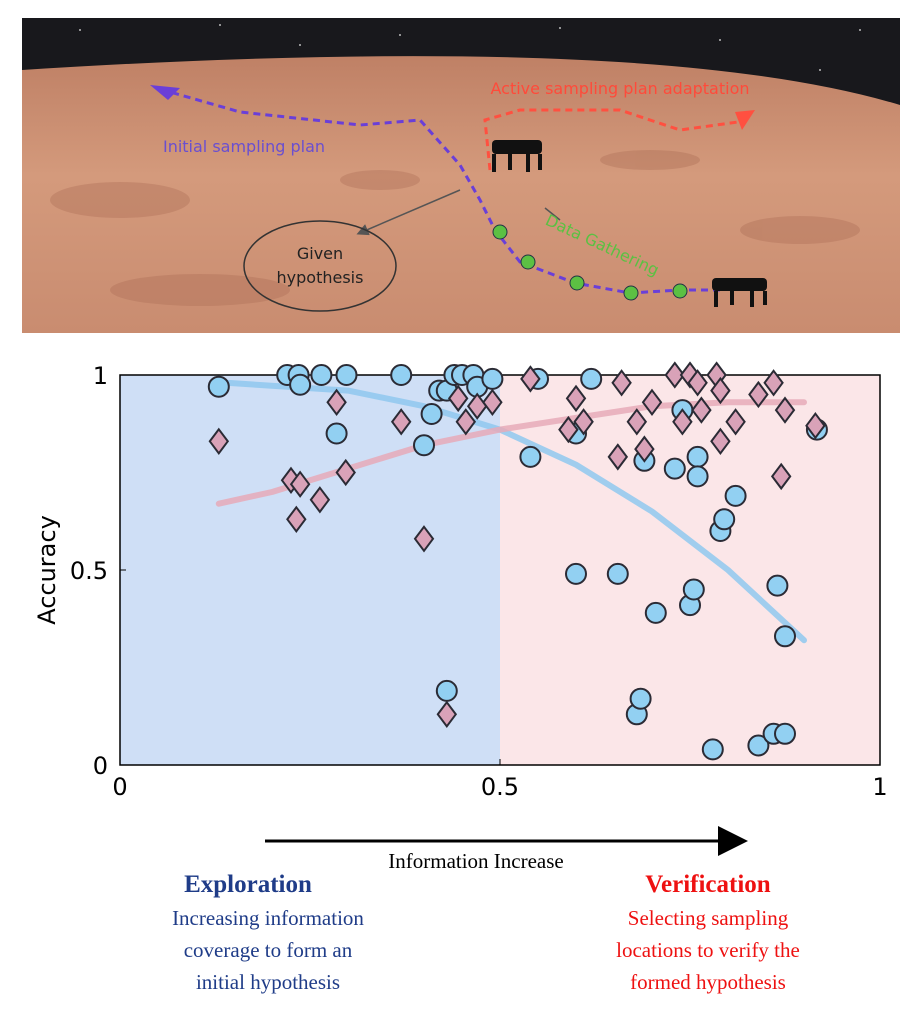 The image size is (911, 1012). Describe the element at coordinates (500, 787) in the screenshot. I see `x-tick-label: 0.5` at that location.